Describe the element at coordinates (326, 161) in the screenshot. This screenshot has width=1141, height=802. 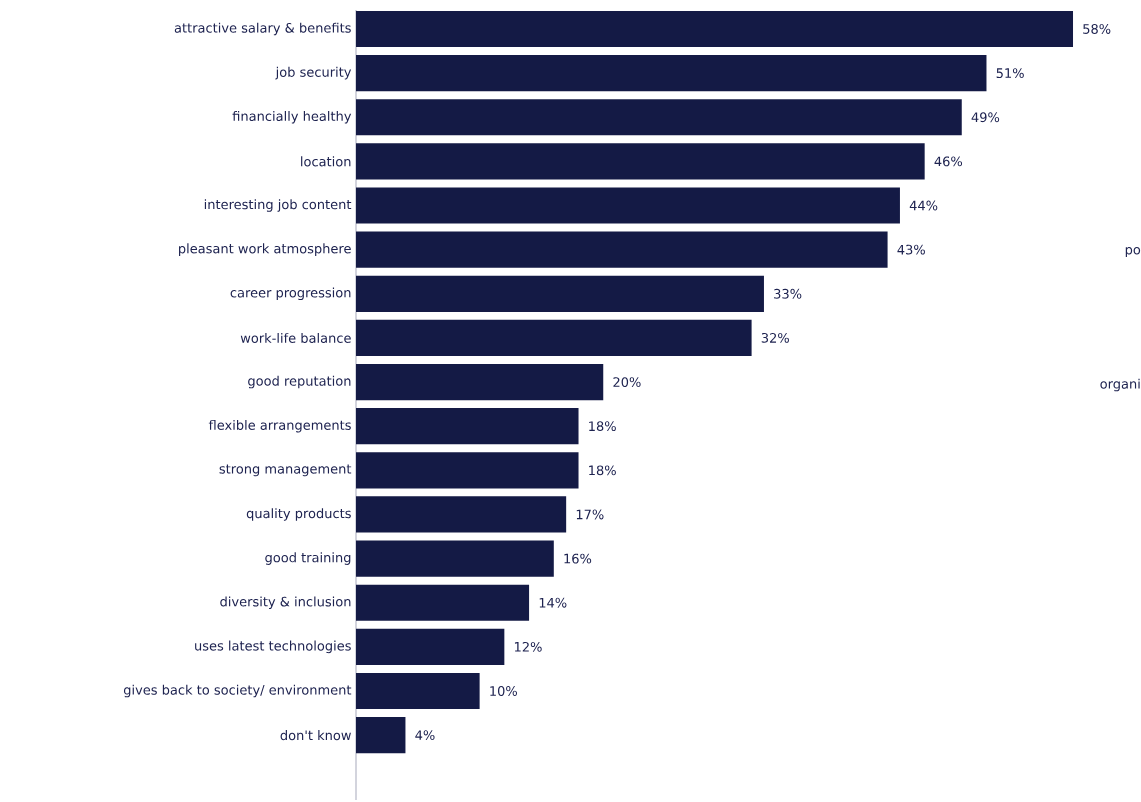
I see `y-tick-label: location` at that location.